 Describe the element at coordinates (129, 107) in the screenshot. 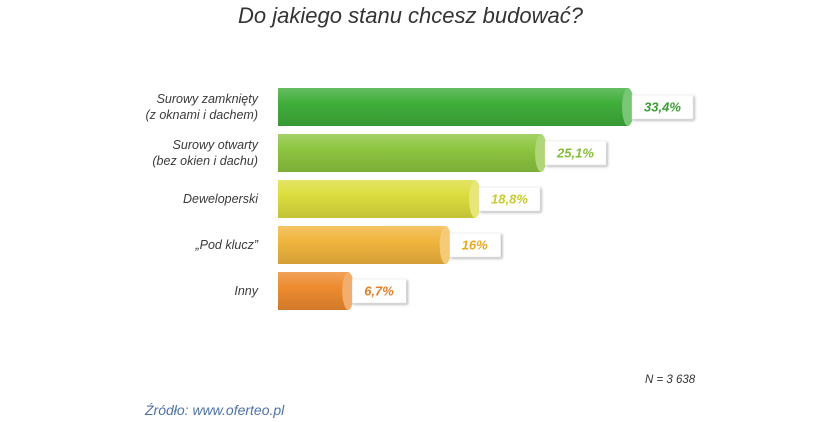

I see `category-label-1: Surowy zamknięty (z oknami i dachem)` at that location.